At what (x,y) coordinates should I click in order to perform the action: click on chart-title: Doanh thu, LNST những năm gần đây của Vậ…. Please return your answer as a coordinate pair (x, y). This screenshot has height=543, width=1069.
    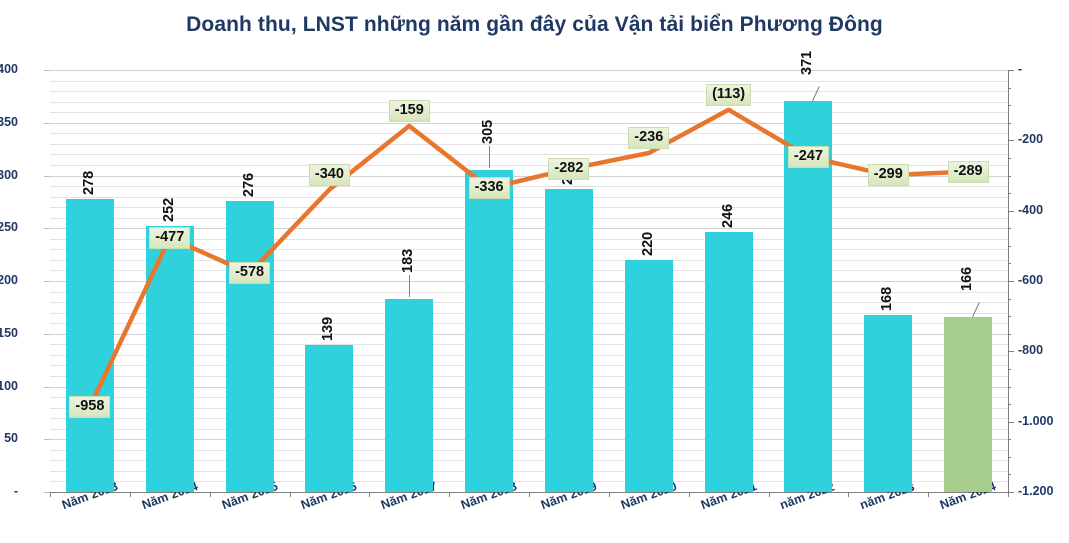
    Looking at the image, I should click on (534, 24).